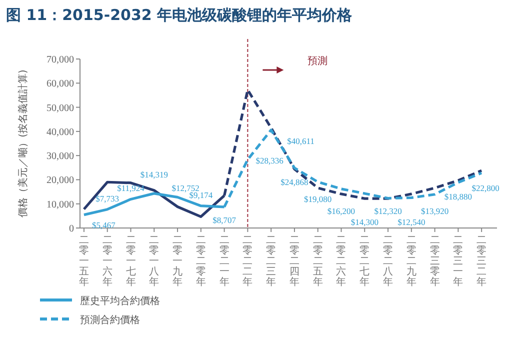 Image resolution: width=522 pixels, height=350 pixels. What do you see at coordinates (412, 222) in the screenshot?
I see `data-label: $12,540` at bounding box center [412, 222].